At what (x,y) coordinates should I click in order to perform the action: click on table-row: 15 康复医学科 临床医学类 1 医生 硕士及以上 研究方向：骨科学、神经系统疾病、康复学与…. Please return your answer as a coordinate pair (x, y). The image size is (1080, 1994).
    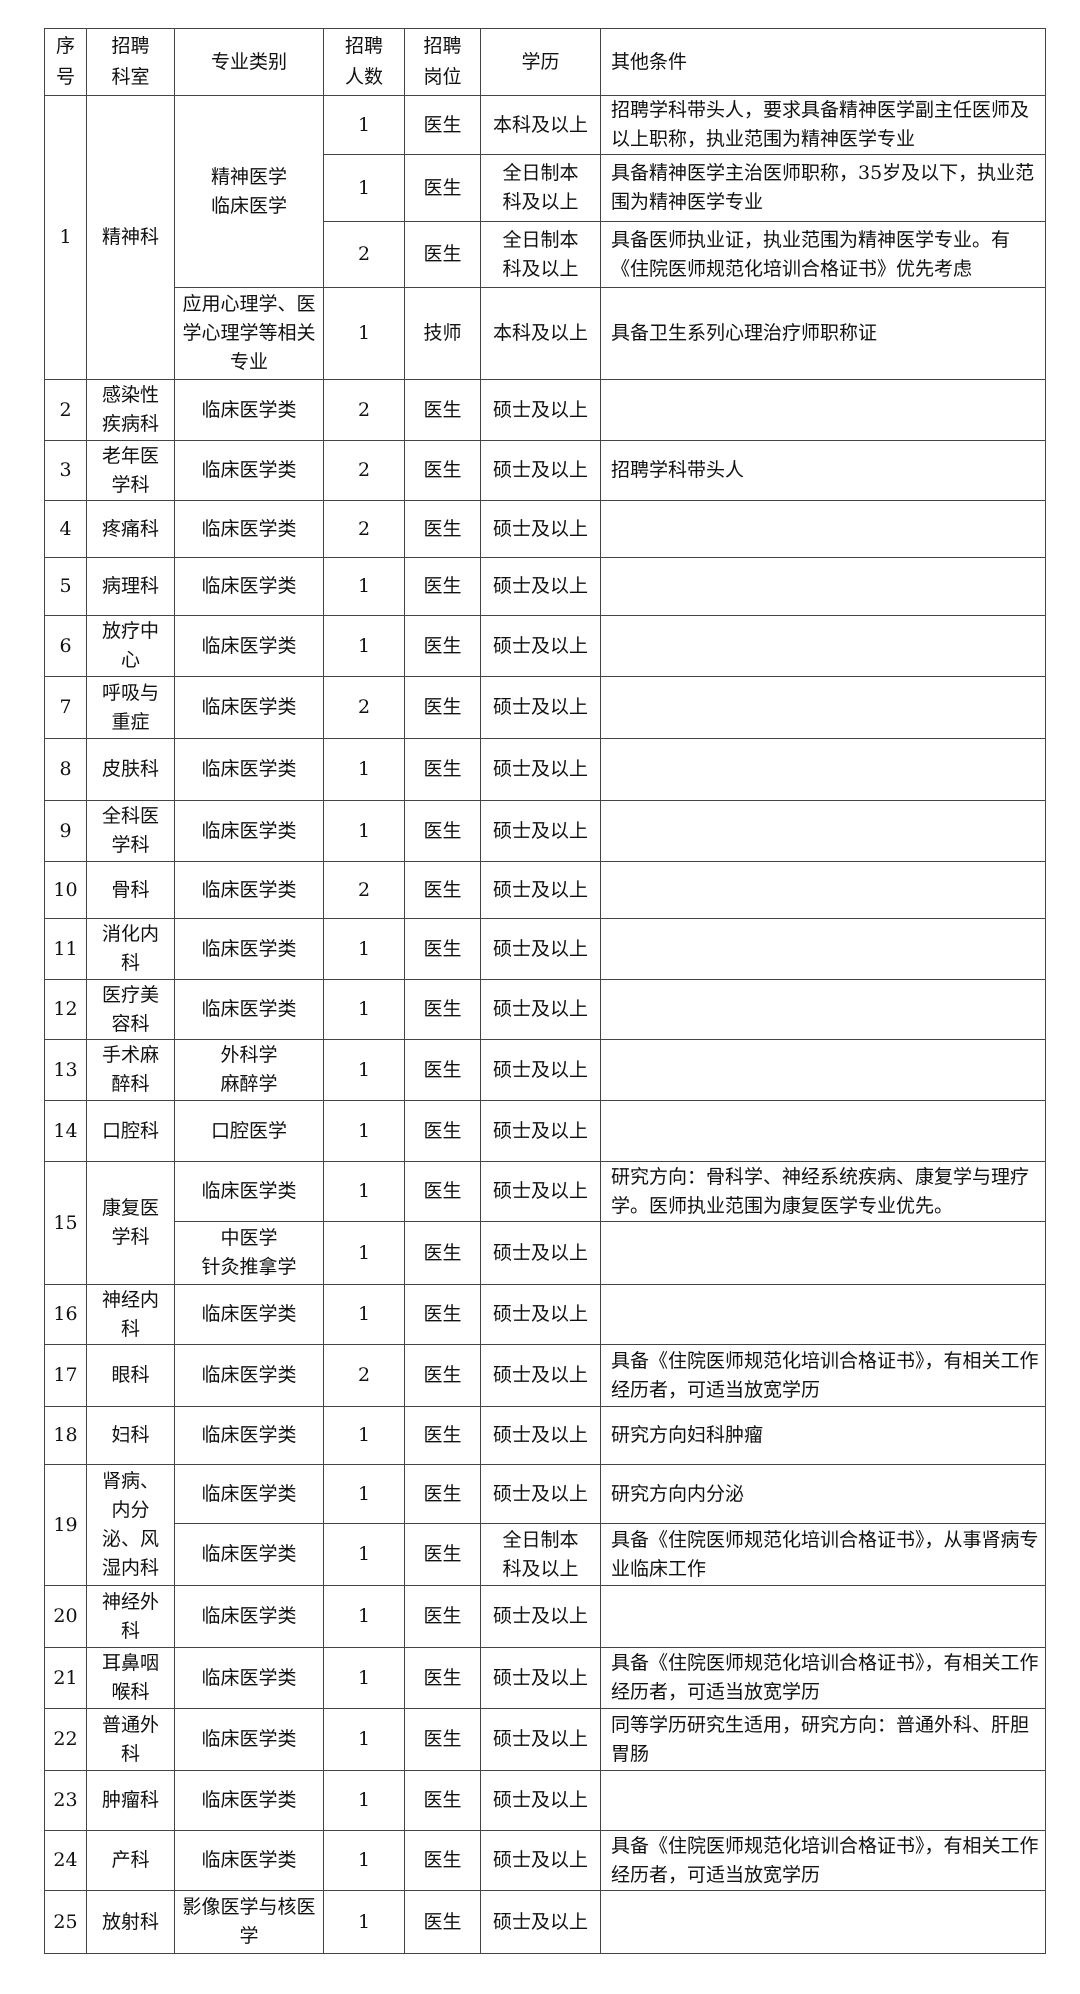
    Looking at the image, I should click on (545, 1223).